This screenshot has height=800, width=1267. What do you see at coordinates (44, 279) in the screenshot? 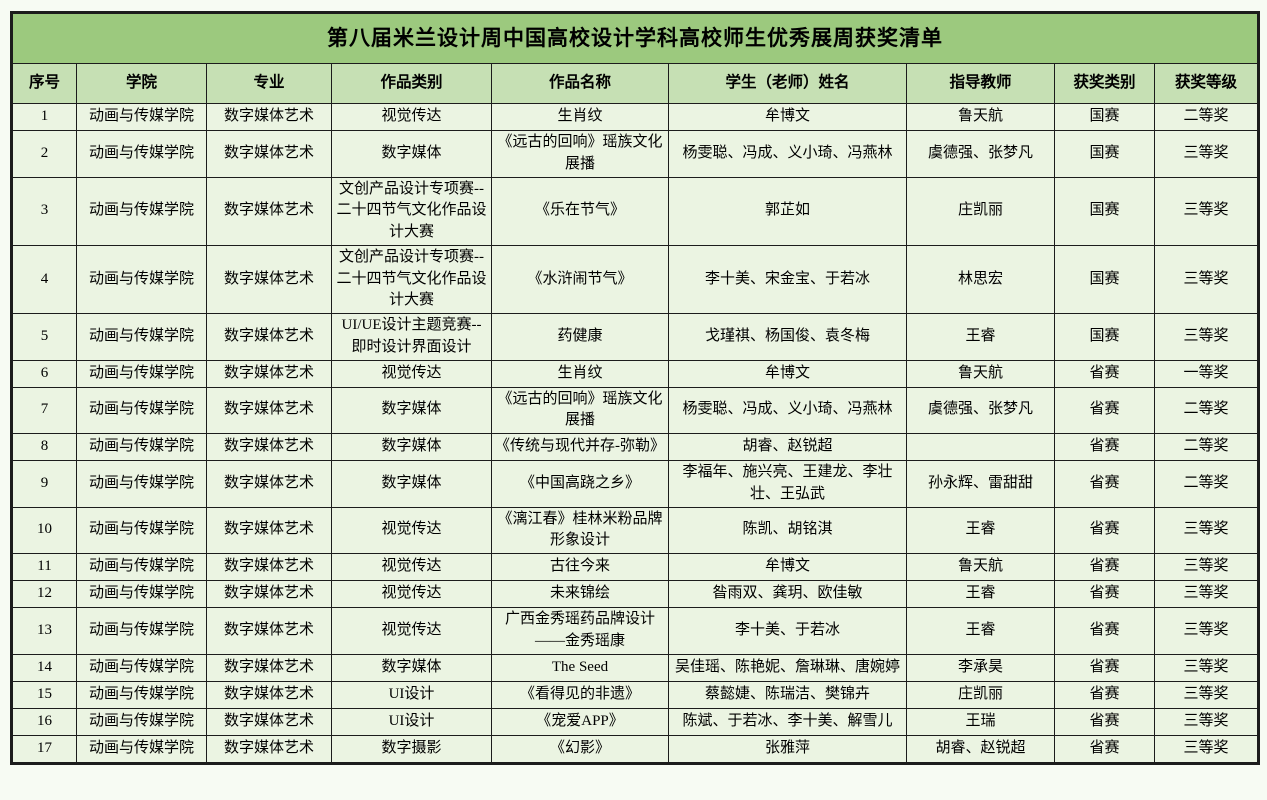
I see `cell-no: 4` at bounding box center [44, 279].